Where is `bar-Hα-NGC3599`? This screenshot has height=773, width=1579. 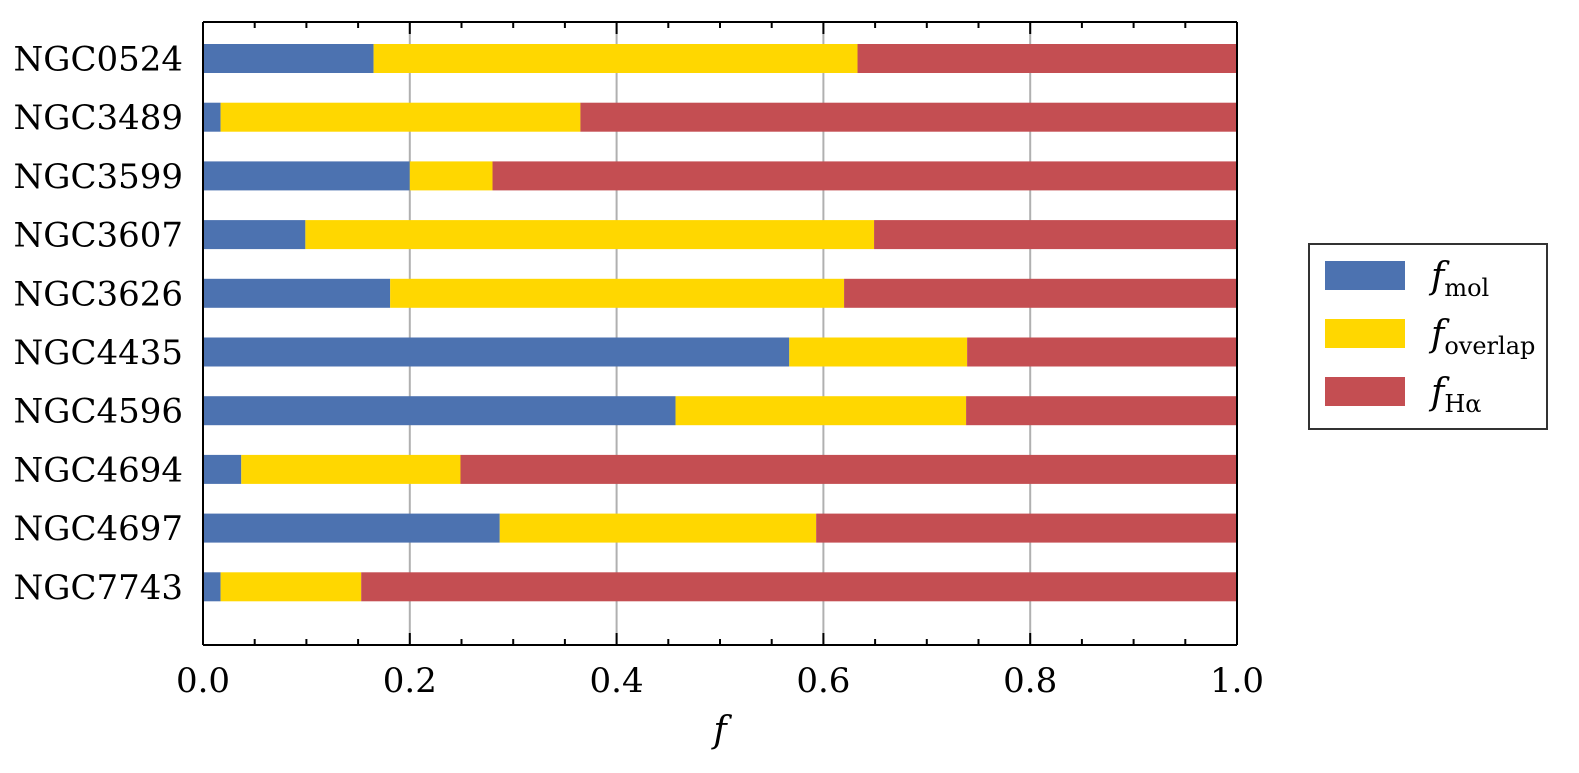
bar-Hα-NGC3599 is located at coordinates (864, 176).